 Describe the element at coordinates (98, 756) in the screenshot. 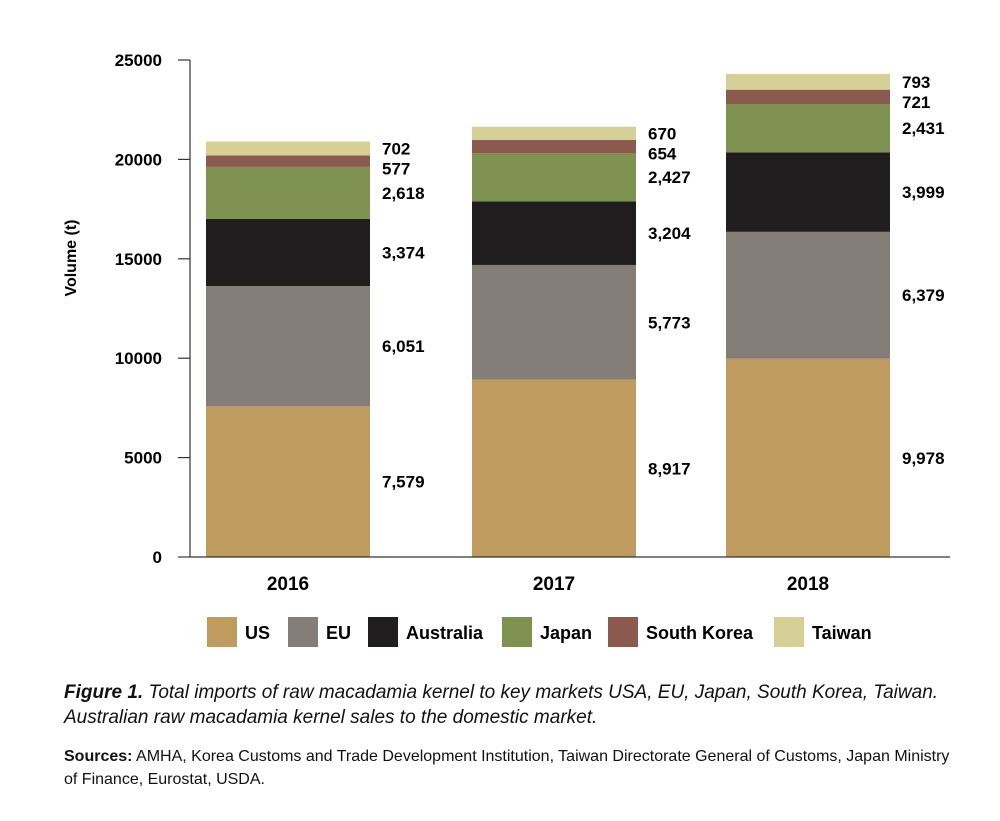

I see `sources-heading: Sources:` at that location.